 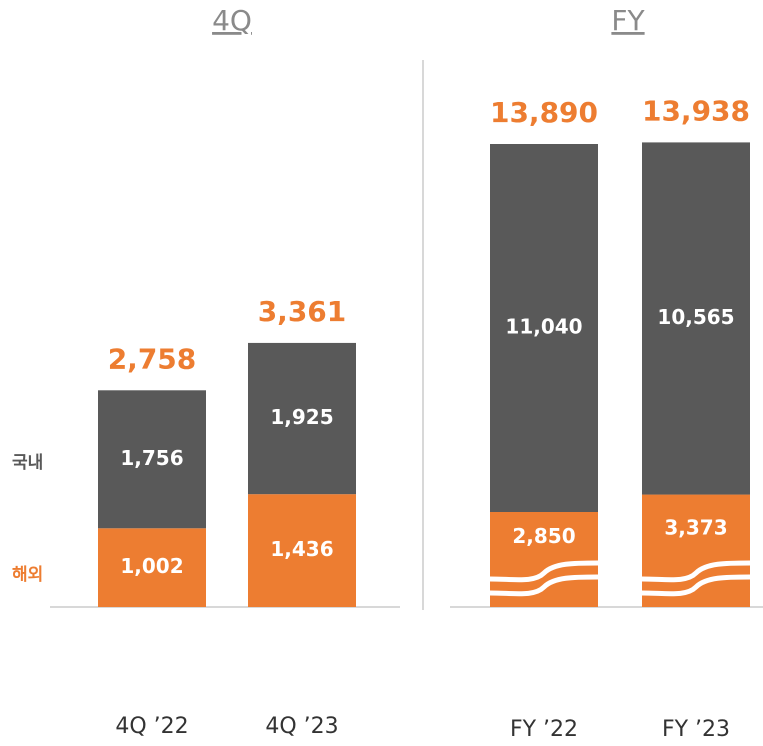 I want to click on total-label: 2,758, so click(x=152, y=358).